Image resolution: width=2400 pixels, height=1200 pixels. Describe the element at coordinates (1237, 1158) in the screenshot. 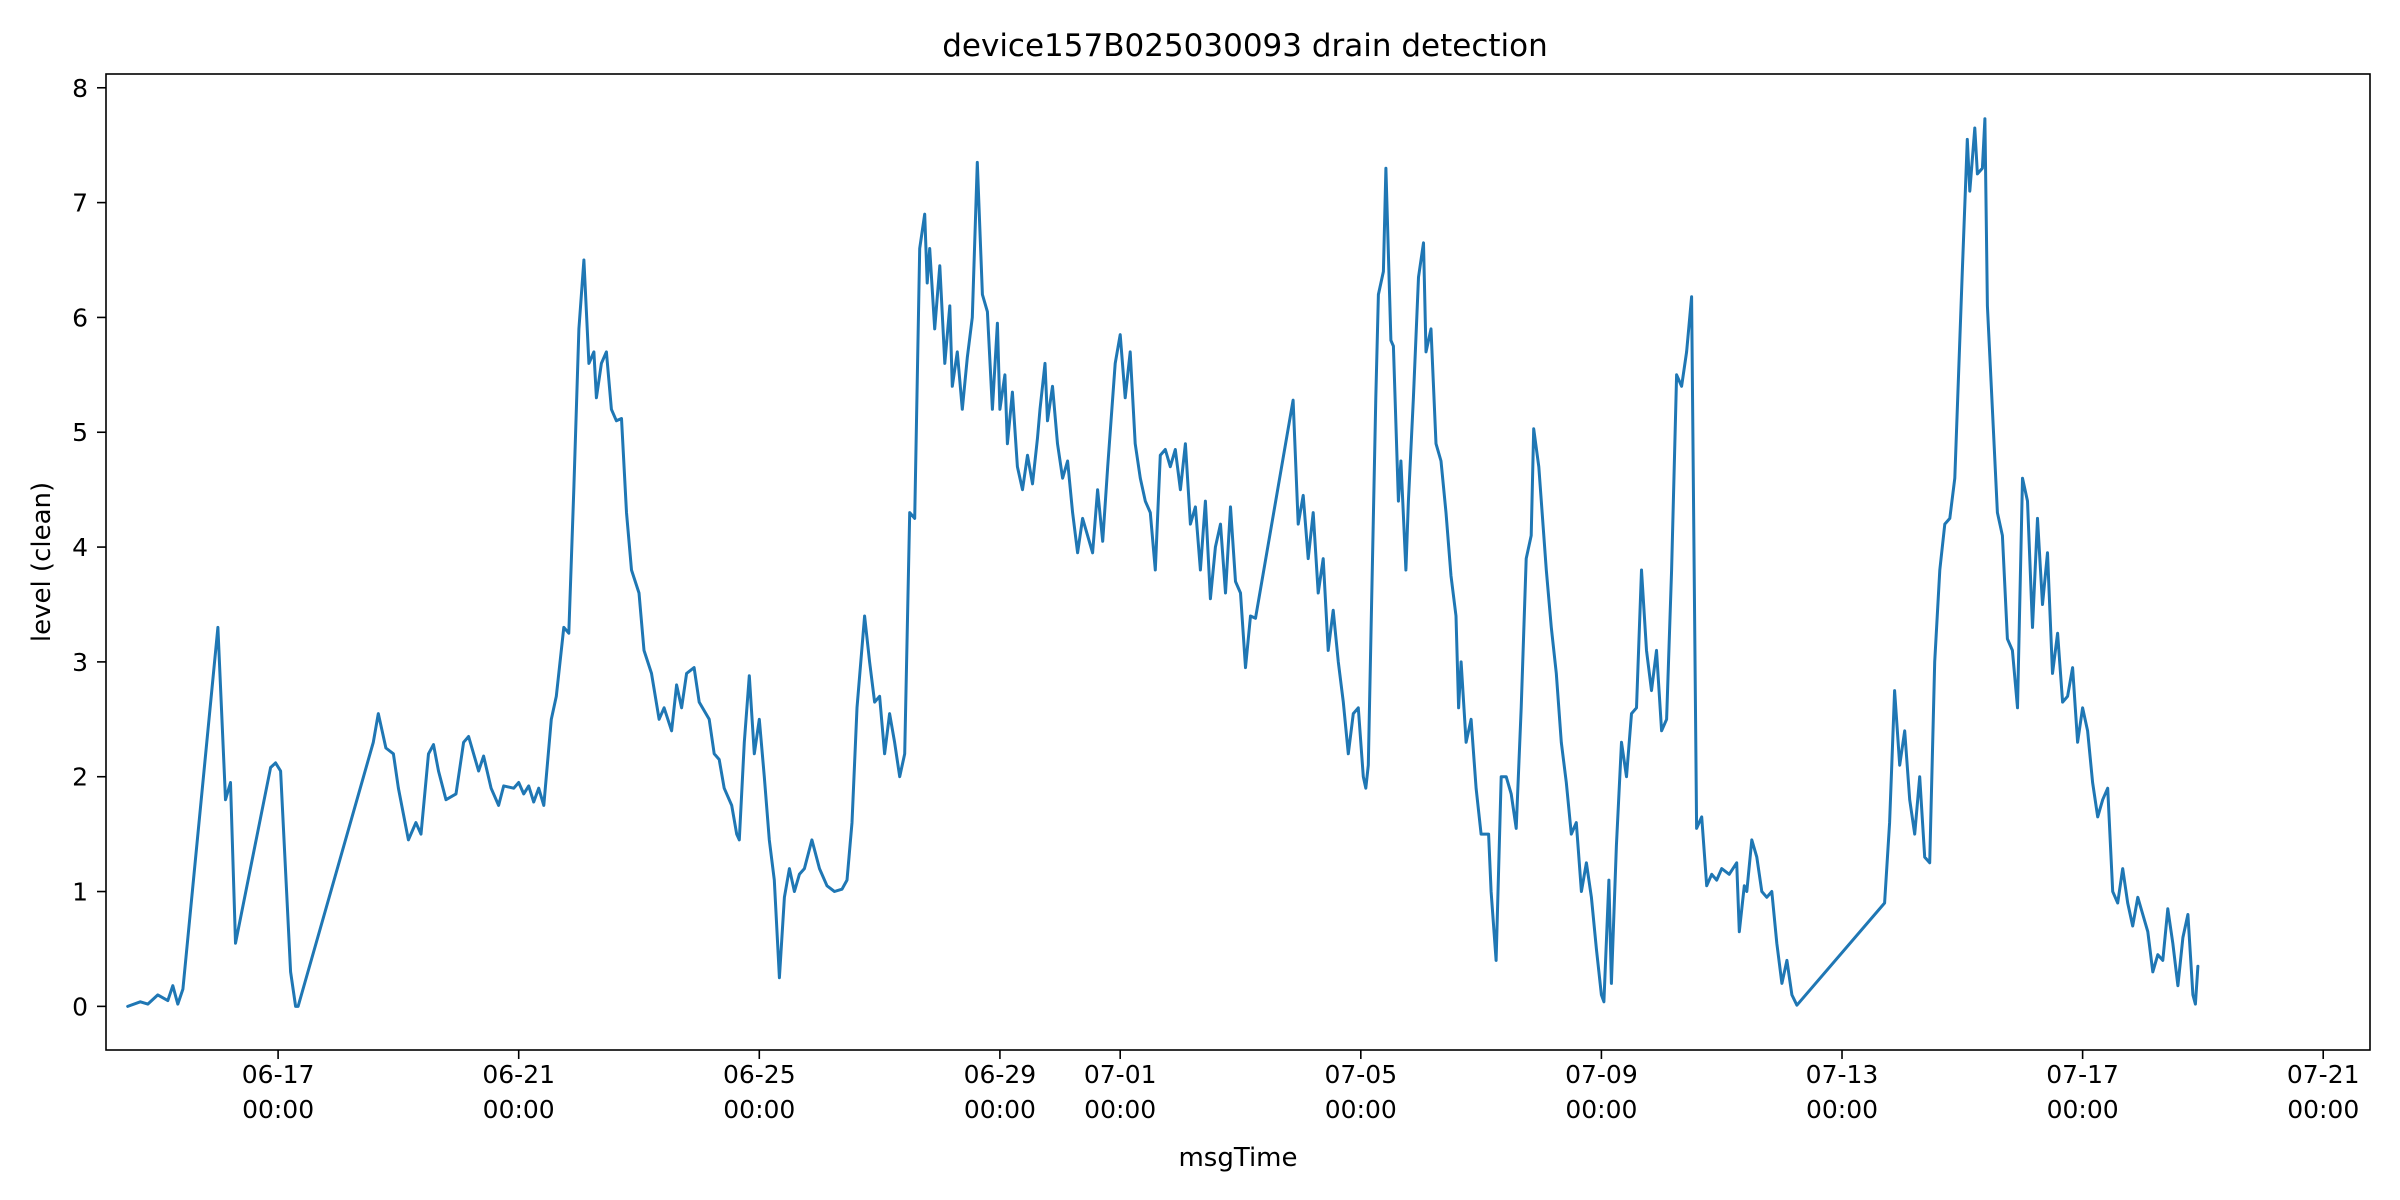

I see `x-axis-label: msgTime` at that location.